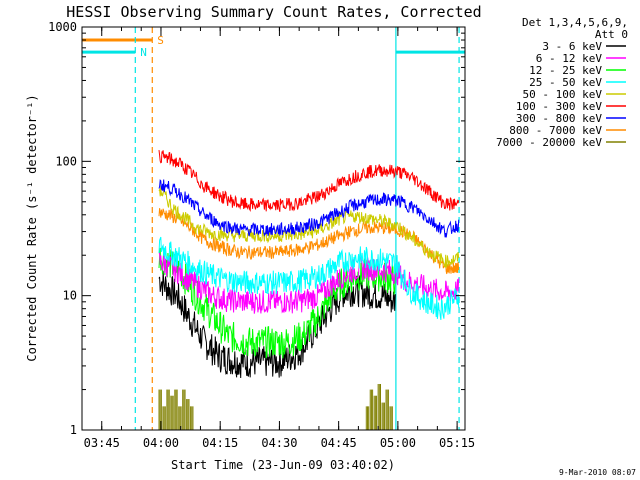  I want to click on legend-label: 25 - 50 keV, so click(565, 82).